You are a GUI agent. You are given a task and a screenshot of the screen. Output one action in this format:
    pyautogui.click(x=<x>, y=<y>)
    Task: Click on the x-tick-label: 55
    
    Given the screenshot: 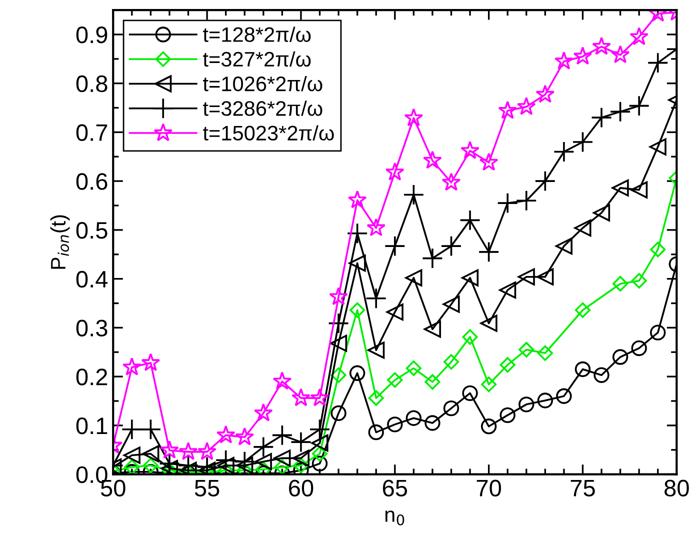 What is the action you would take?
    pyautogui.click(x=207, y=488)
    